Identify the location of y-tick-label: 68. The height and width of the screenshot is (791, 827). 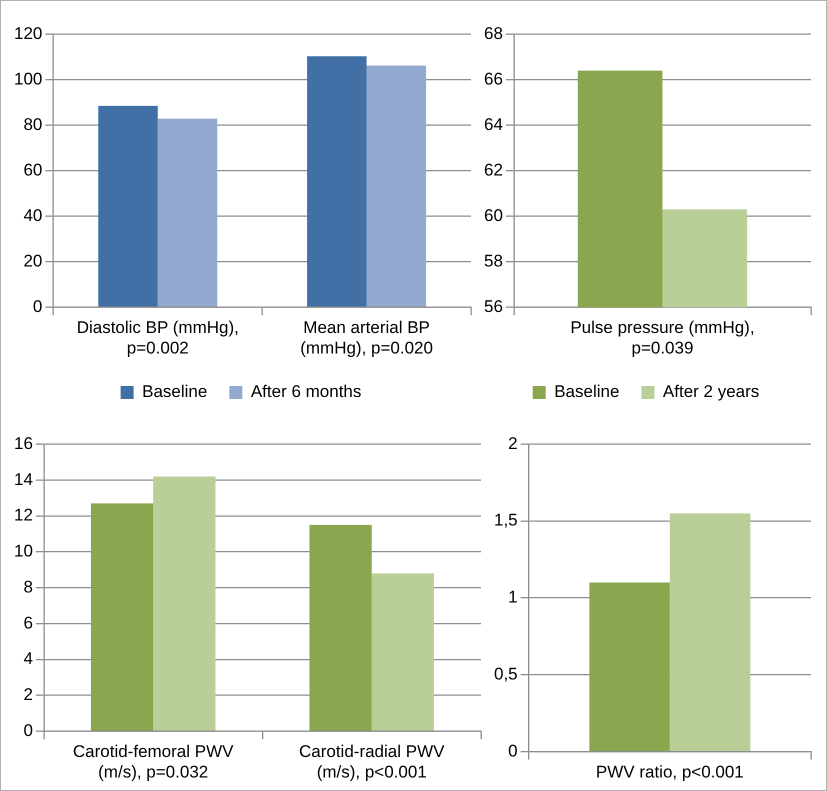
(493, 33).